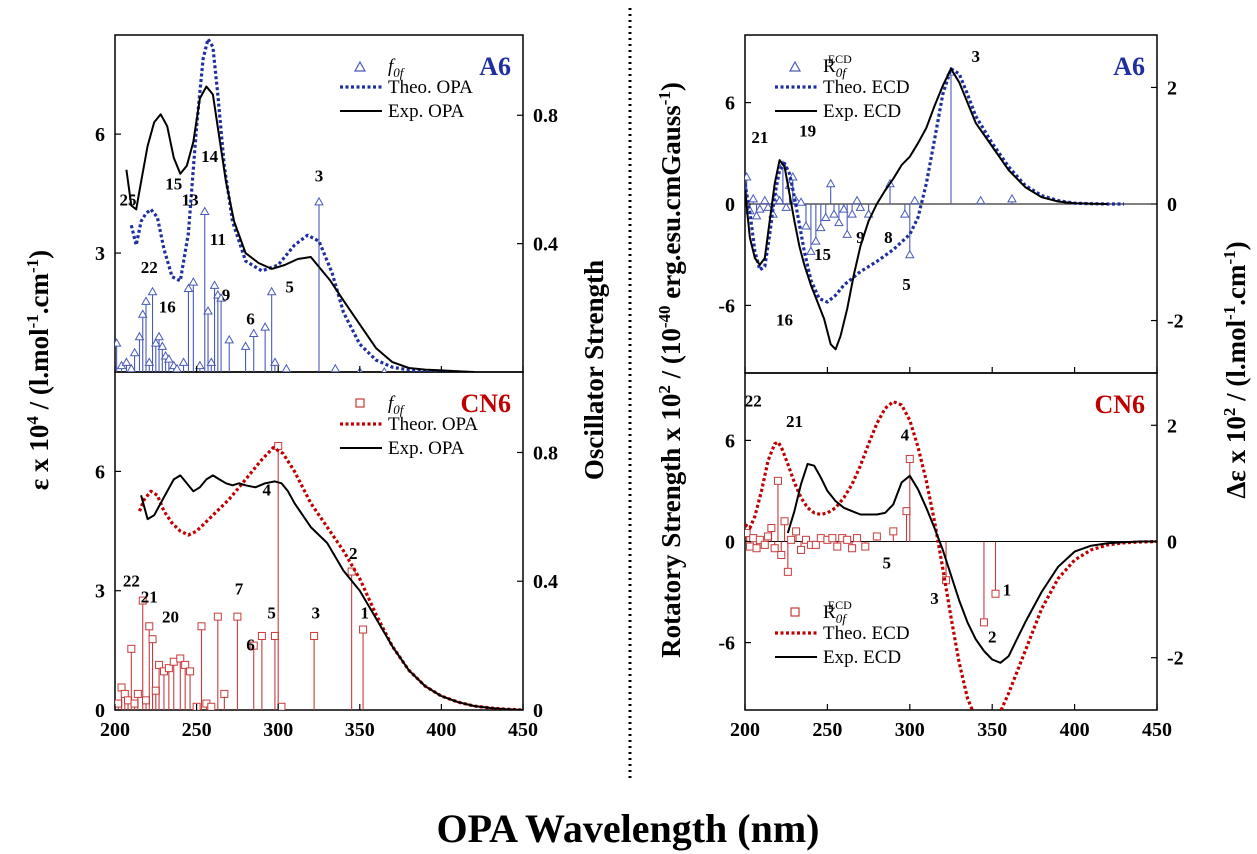  Describe the element at coordinates (433, 424) in the screenshot. I see `legend-label: Theor. OPA` at that location.